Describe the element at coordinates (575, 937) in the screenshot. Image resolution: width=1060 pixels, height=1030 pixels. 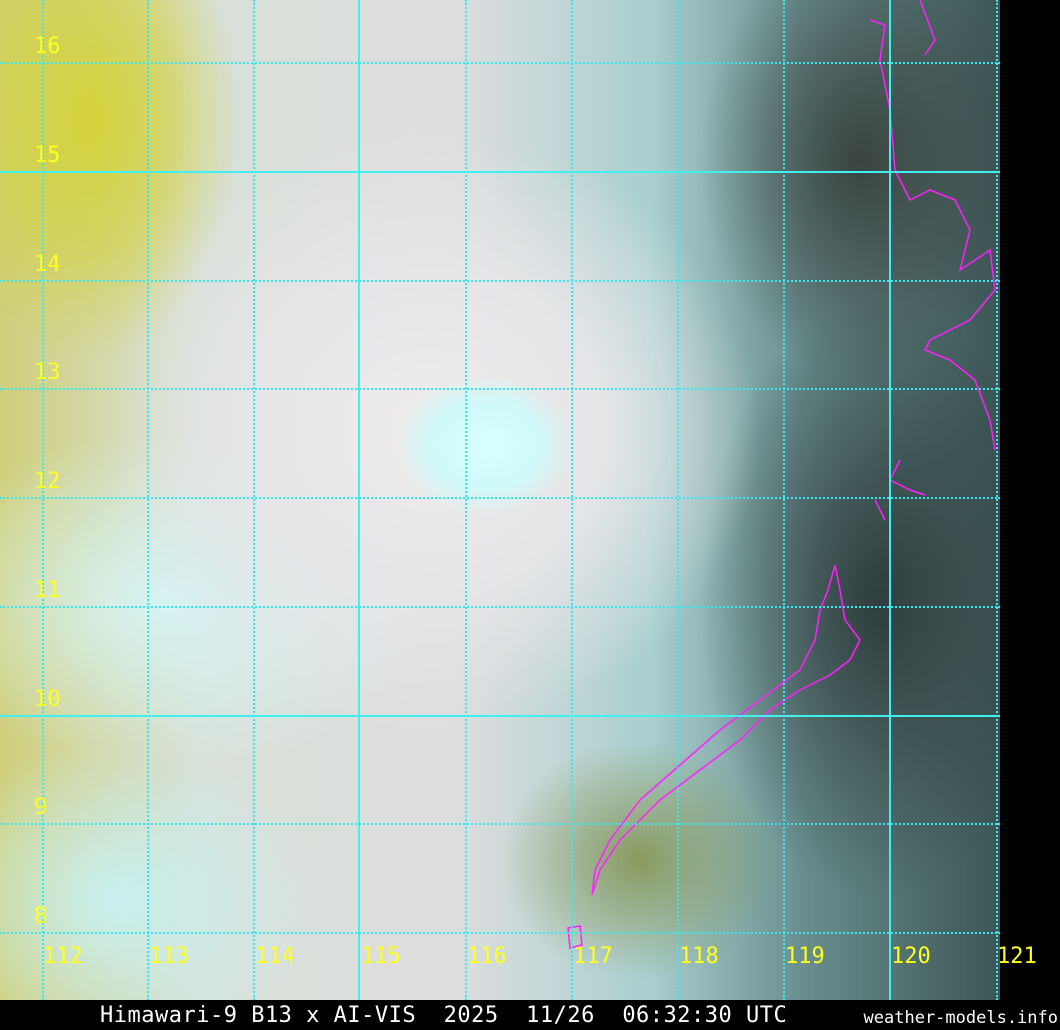
I see `coastline-small-island` at that location.